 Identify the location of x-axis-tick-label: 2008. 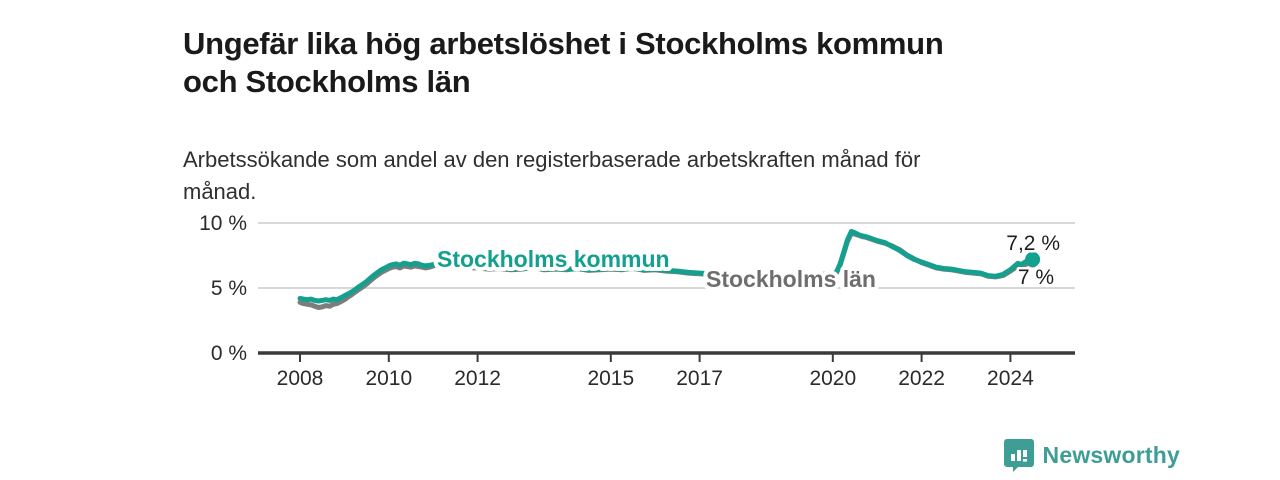
(300, 378).